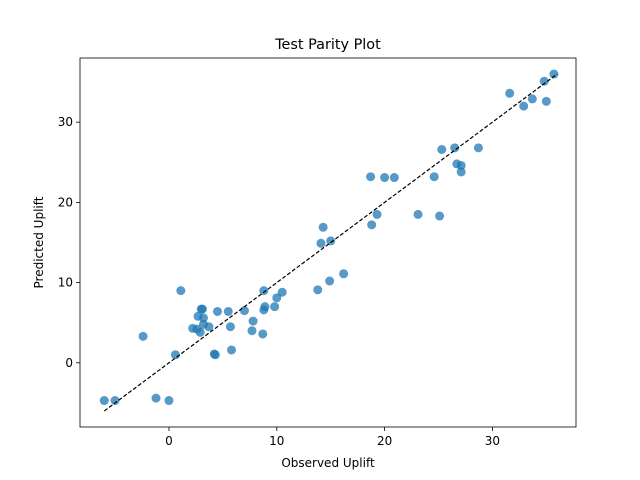  I want to click on x-axis-label: Observed Uplift, so click(328, 463).